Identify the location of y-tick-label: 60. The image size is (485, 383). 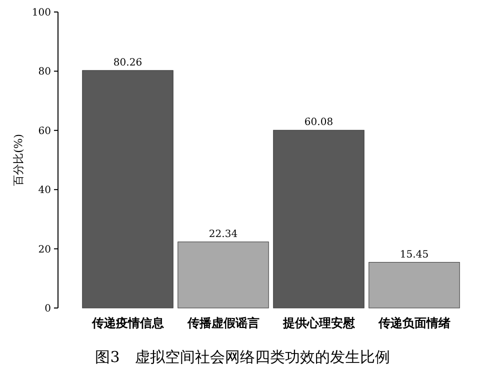
(44, 131).